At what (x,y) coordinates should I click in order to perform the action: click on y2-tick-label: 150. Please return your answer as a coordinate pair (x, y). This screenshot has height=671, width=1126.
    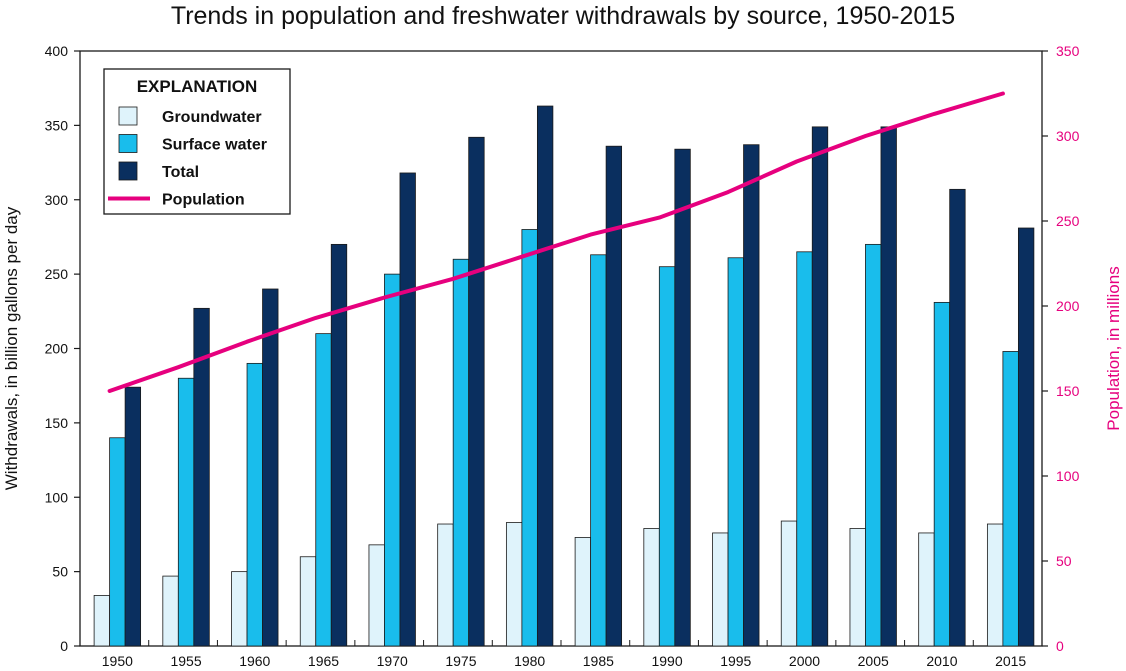
    Looking at the image, I should click on (1068, 391).